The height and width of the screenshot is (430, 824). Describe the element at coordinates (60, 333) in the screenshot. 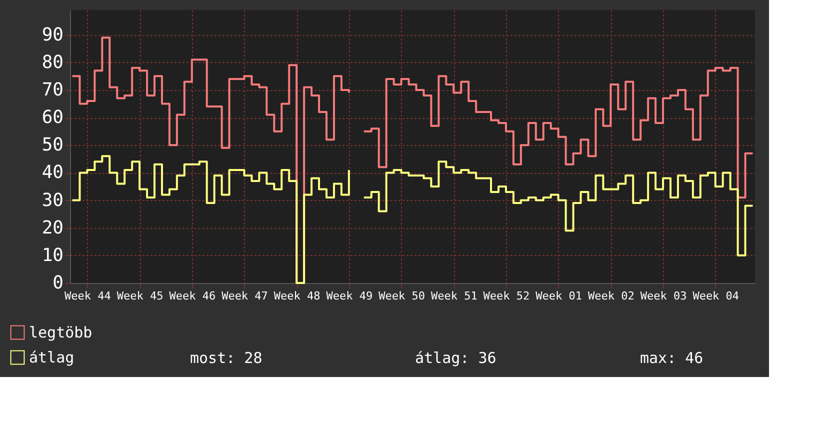

I see `legend-label: legtöbb` at that location.